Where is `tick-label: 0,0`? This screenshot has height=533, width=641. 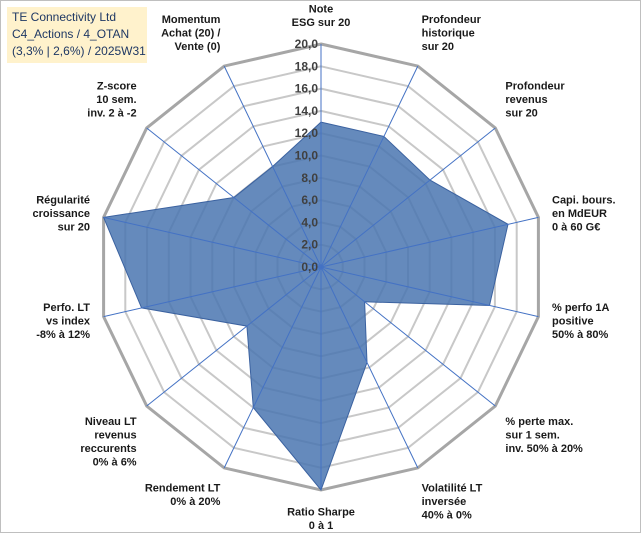 tick-label: 0,0 is located at coordinates (309, 267).